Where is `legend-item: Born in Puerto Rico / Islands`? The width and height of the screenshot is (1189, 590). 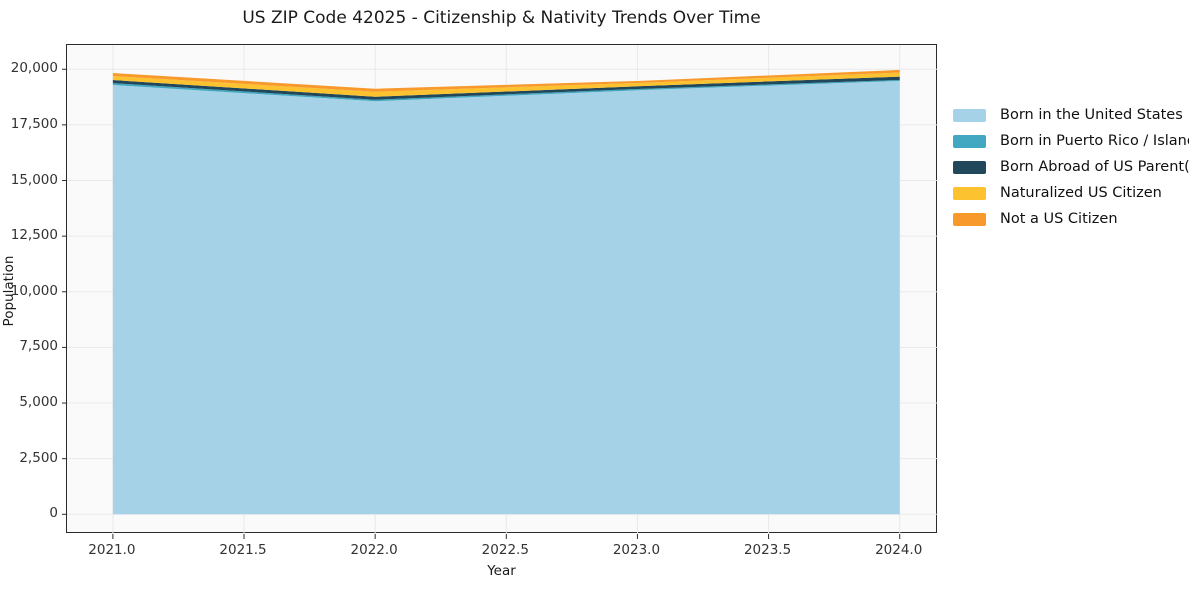
legend-item: Born in Puerto Rico / Islands is located at coordinates (1071, 141).